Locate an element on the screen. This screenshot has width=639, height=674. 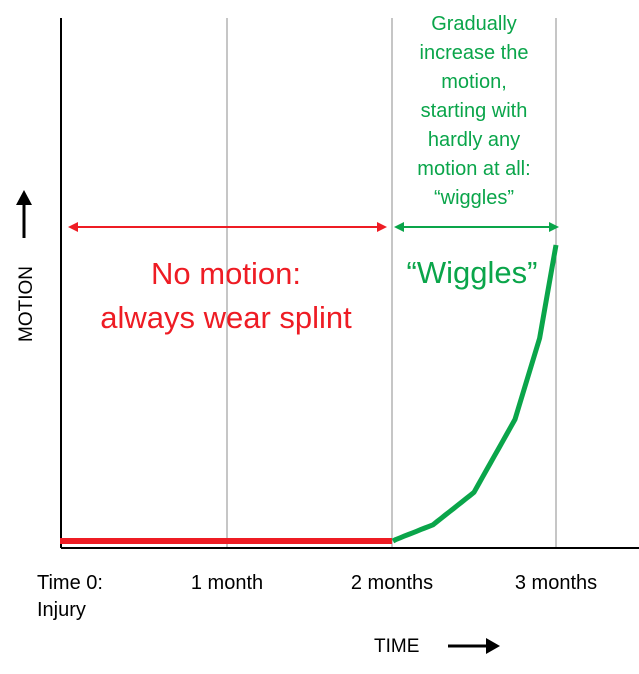
x-tick-label: 1 month is located at coordinates (227, 583).